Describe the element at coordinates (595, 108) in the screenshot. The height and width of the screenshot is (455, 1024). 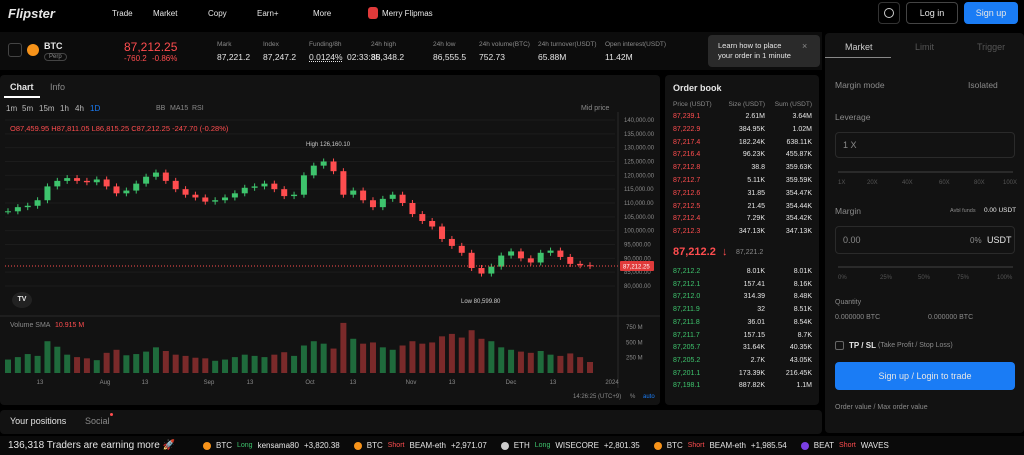
I see `price-source: Mid price` at that location.